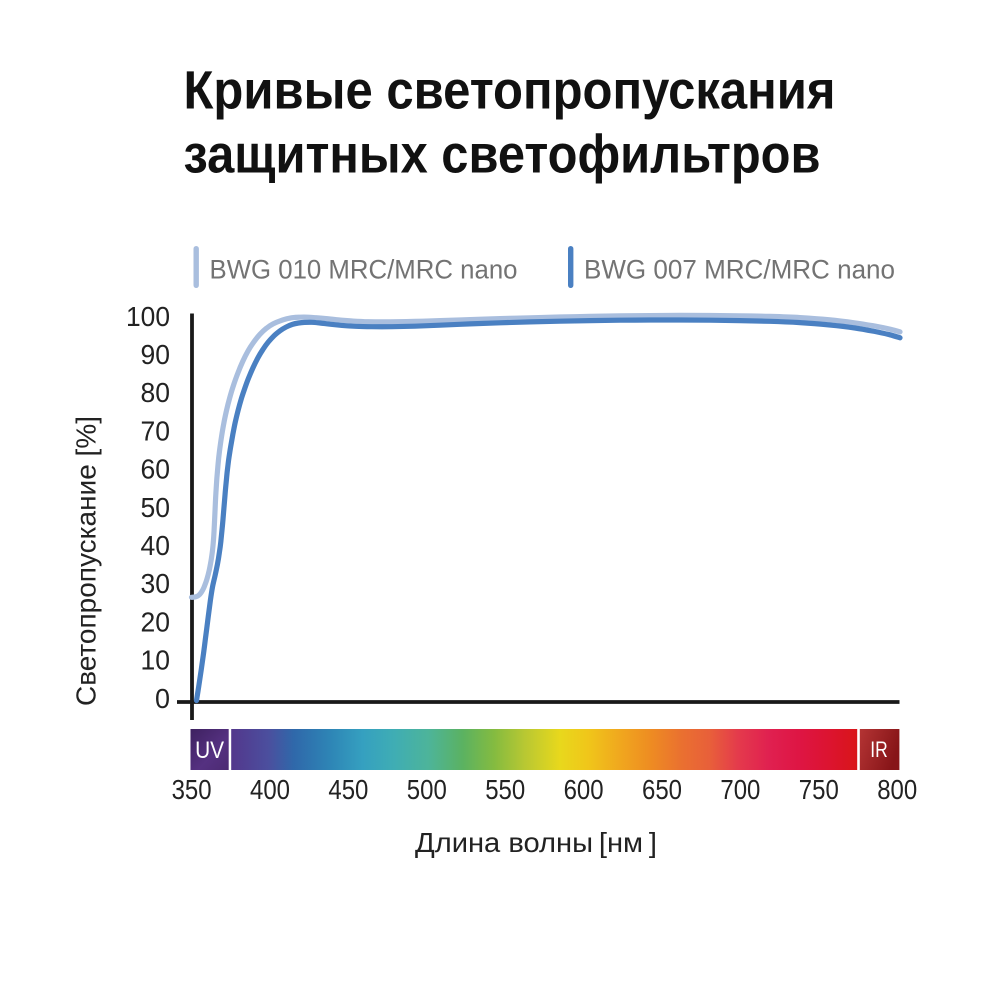 The width and height of the screenshot is (1000, 1000). I want to click on svg-text: Длина волны [нм ], so click(536, 842).